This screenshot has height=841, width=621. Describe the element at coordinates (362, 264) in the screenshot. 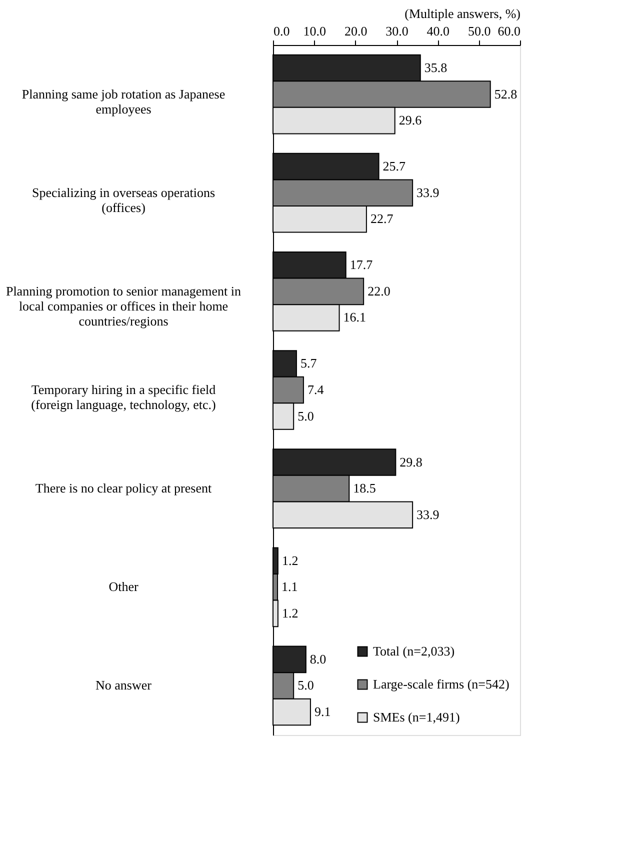

I see `data-label: 17.7` at that location.